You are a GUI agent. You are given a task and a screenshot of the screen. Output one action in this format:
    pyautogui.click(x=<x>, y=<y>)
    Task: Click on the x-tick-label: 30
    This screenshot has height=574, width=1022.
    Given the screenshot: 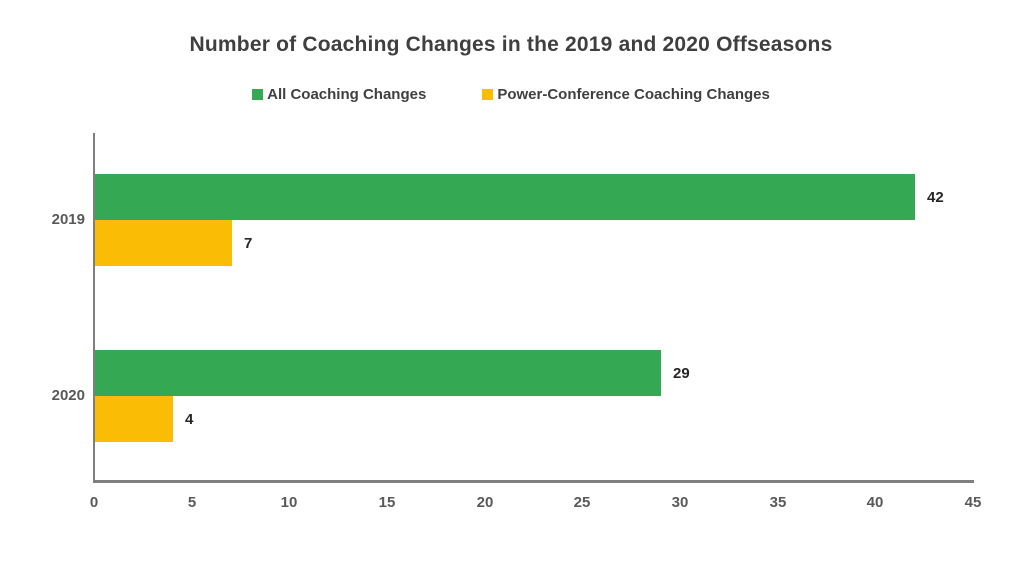 What is the action you would take?
    pyautogui.click(x=680, y=502)
    